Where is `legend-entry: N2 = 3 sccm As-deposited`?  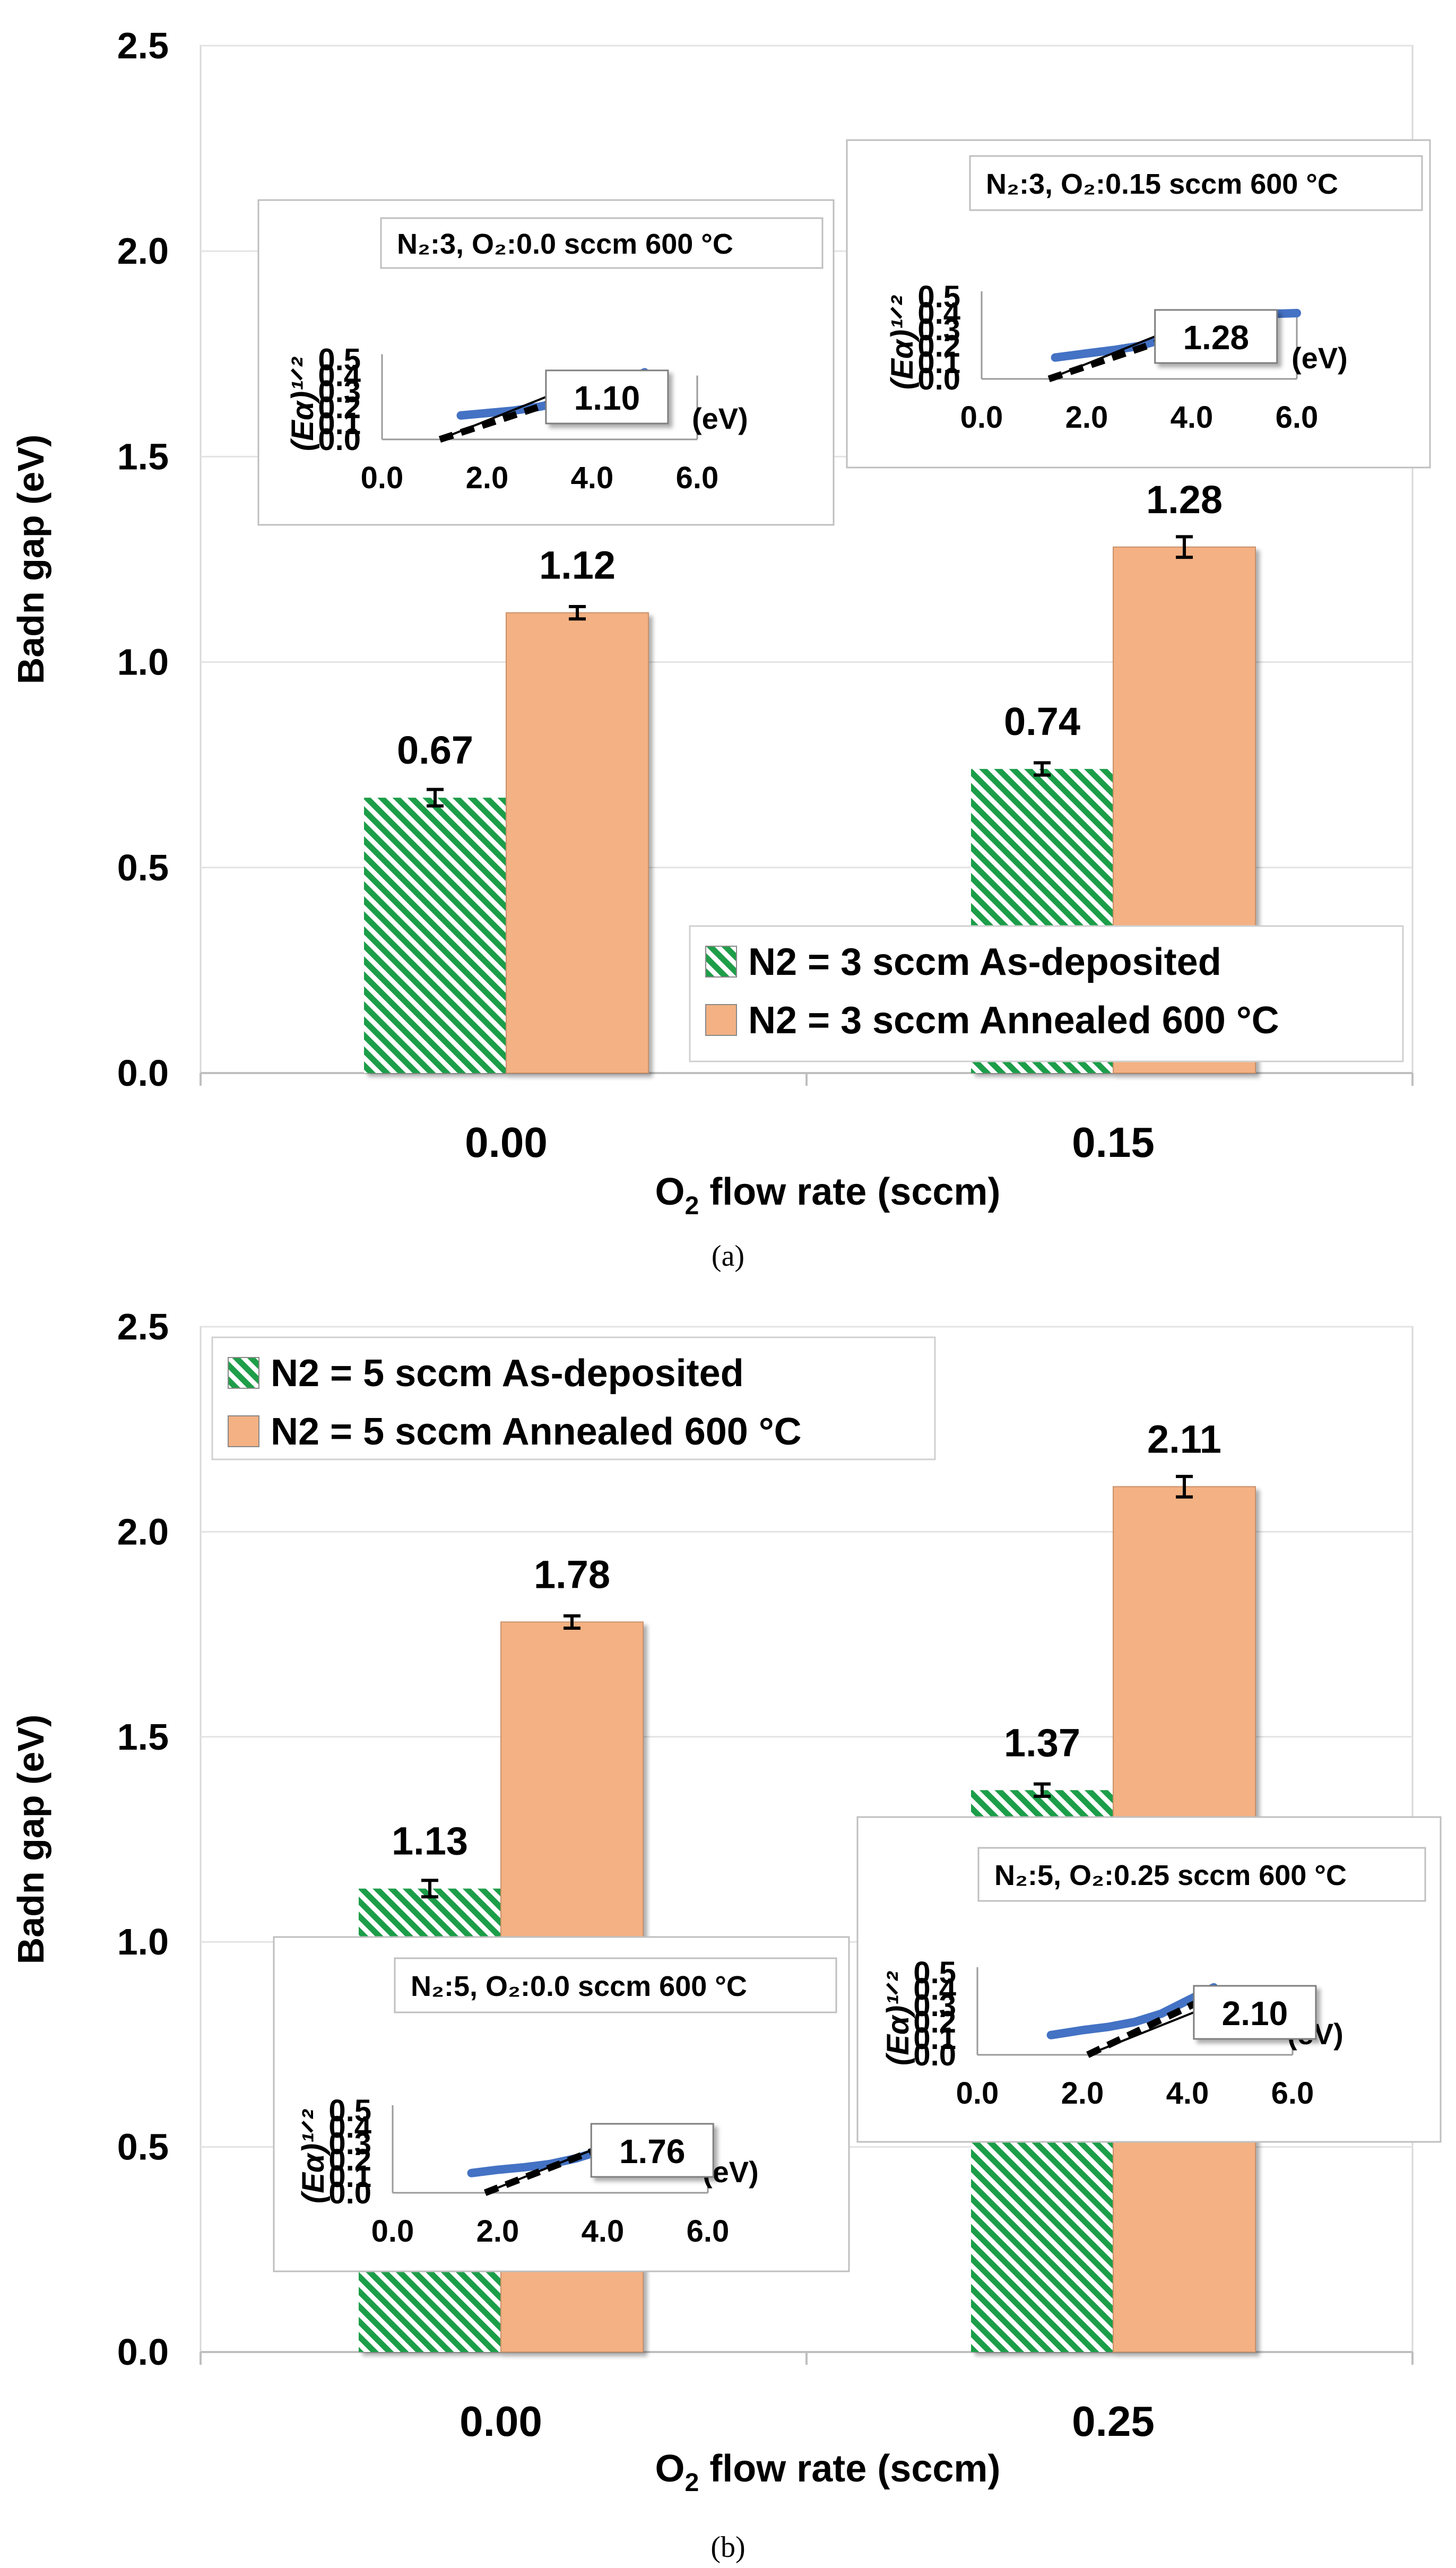 legend-entry: N2 = 3 sccm As-deposited is located at coordinates (985, 962).